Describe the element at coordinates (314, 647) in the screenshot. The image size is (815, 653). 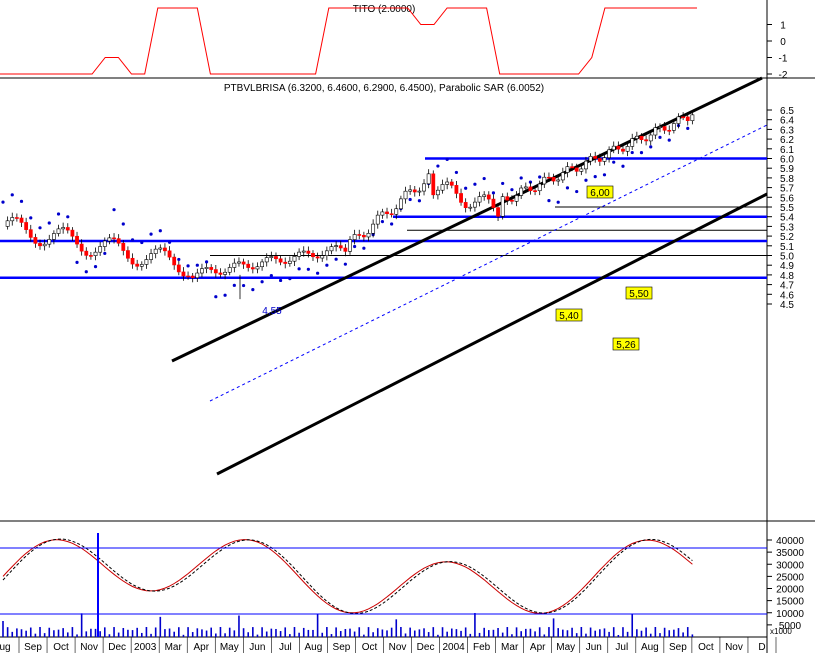
I see `x-axis-label: Aug` at that location.